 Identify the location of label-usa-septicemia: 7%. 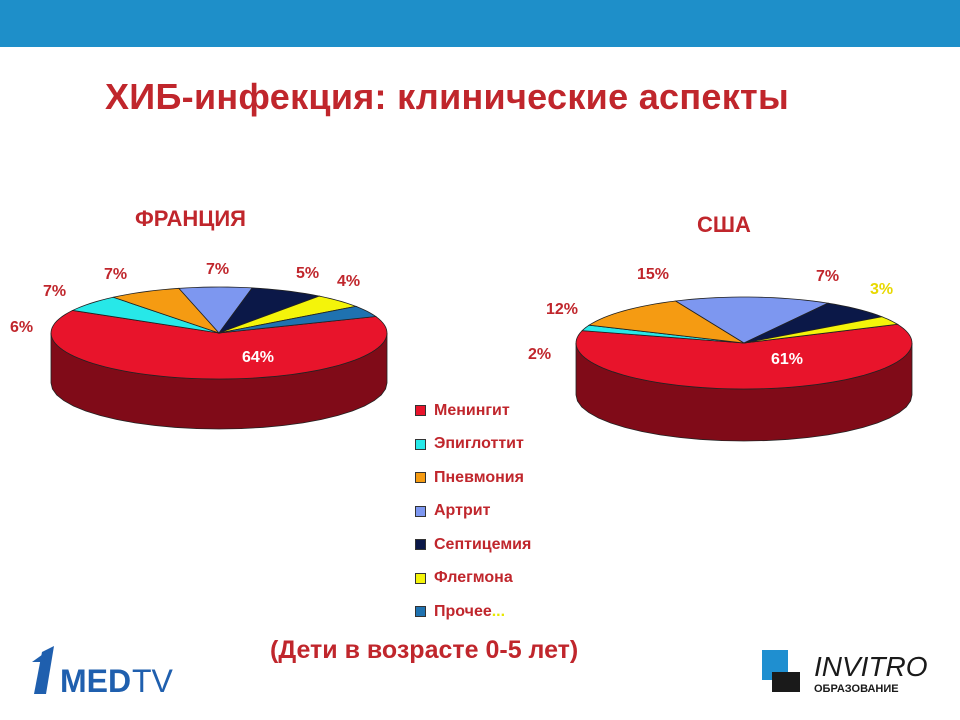
(828, 276).